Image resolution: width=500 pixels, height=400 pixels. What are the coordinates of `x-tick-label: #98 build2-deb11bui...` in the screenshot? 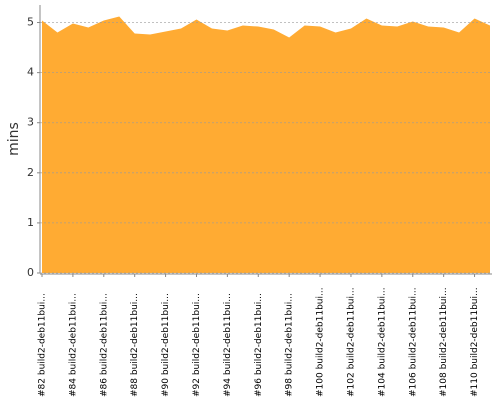 It's located at (290, 345).